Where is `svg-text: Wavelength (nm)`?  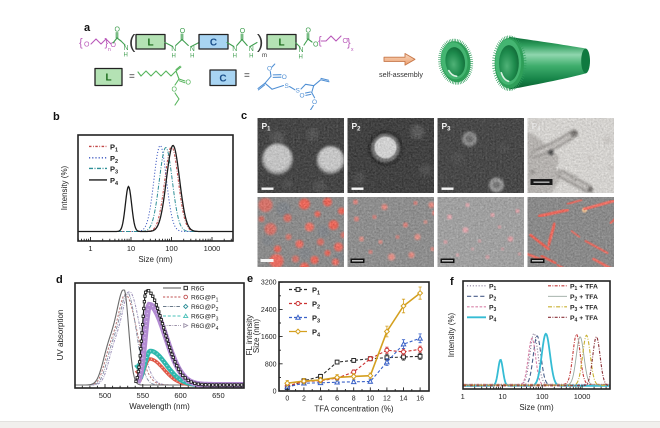 svg-text: Wavelength (nm) is located at coordinates (159, 406).